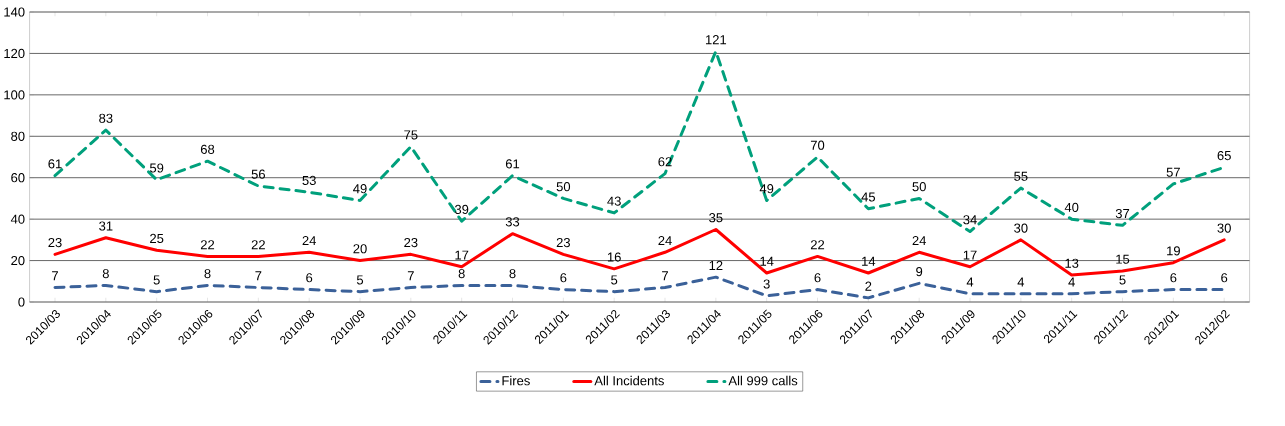 Image resolution: width=1285 pixels, height=426 pixels. I want to click on data-label: 56, so click(258, 174).